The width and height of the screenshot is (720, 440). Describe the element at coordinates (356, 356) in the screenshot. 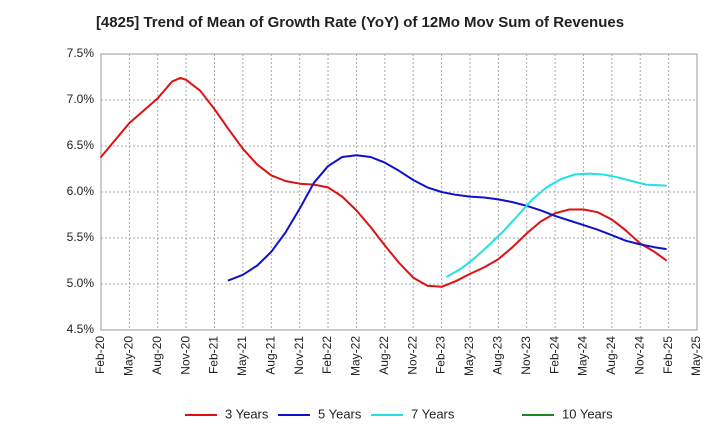

I see `x-tick-label: May-22` at that location.